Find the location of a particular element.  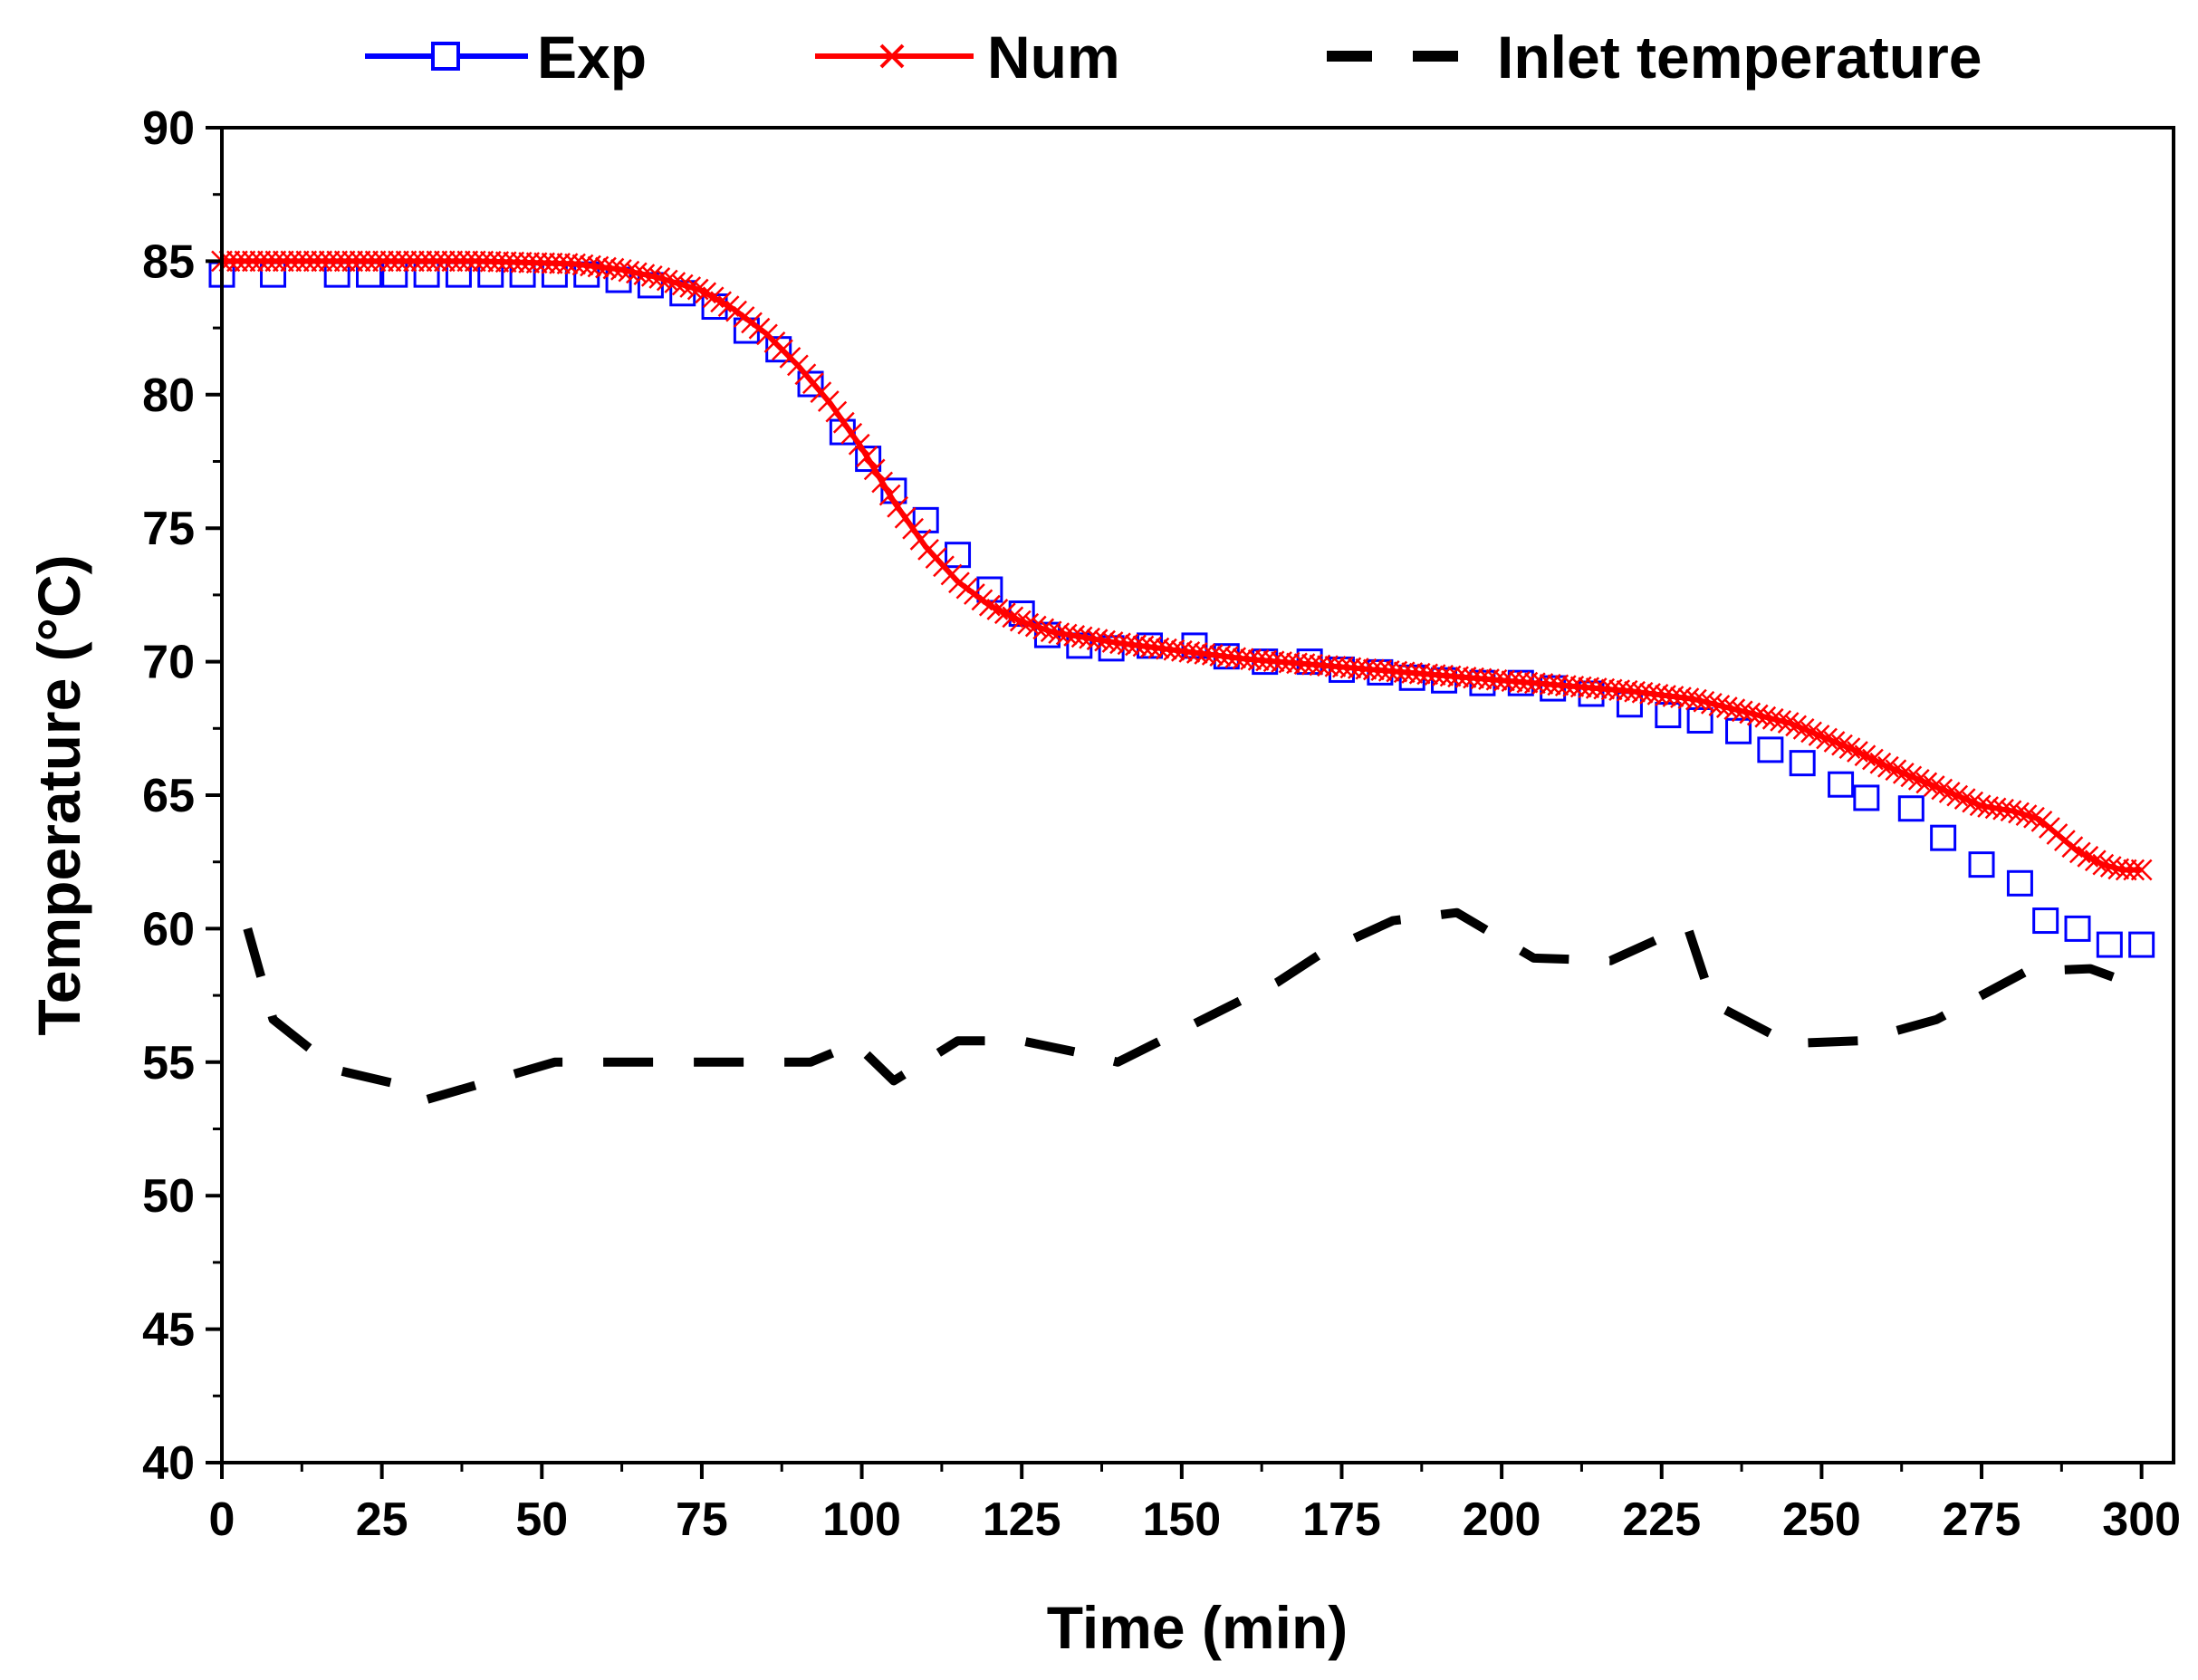

x-tick-label: 25 is located at coordinates (382, 1519).